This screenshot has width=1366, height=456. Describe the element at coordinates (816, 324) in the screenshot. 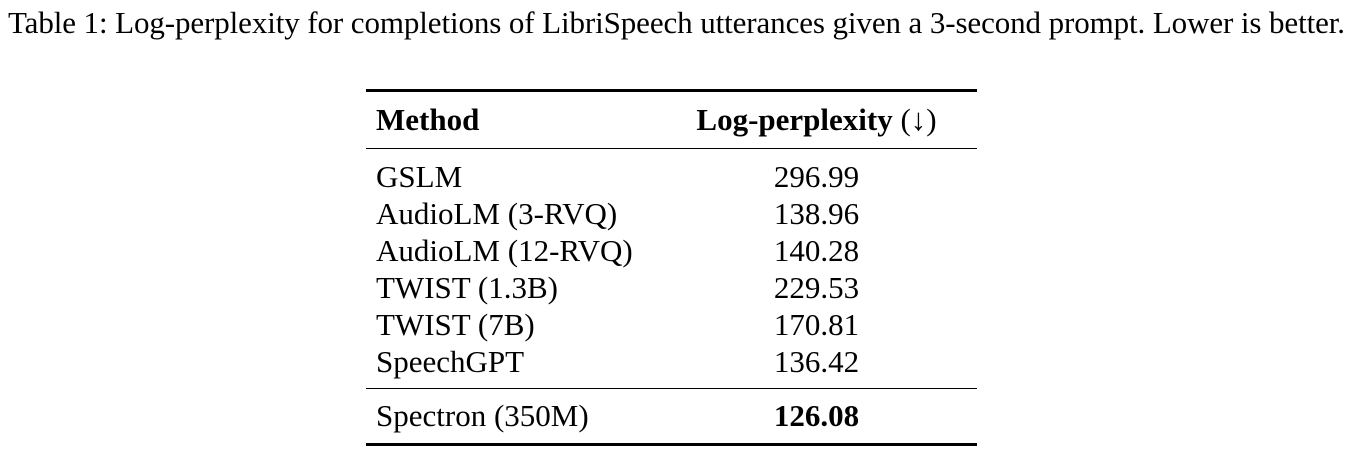

I see `row-value: 170.81` at that location.